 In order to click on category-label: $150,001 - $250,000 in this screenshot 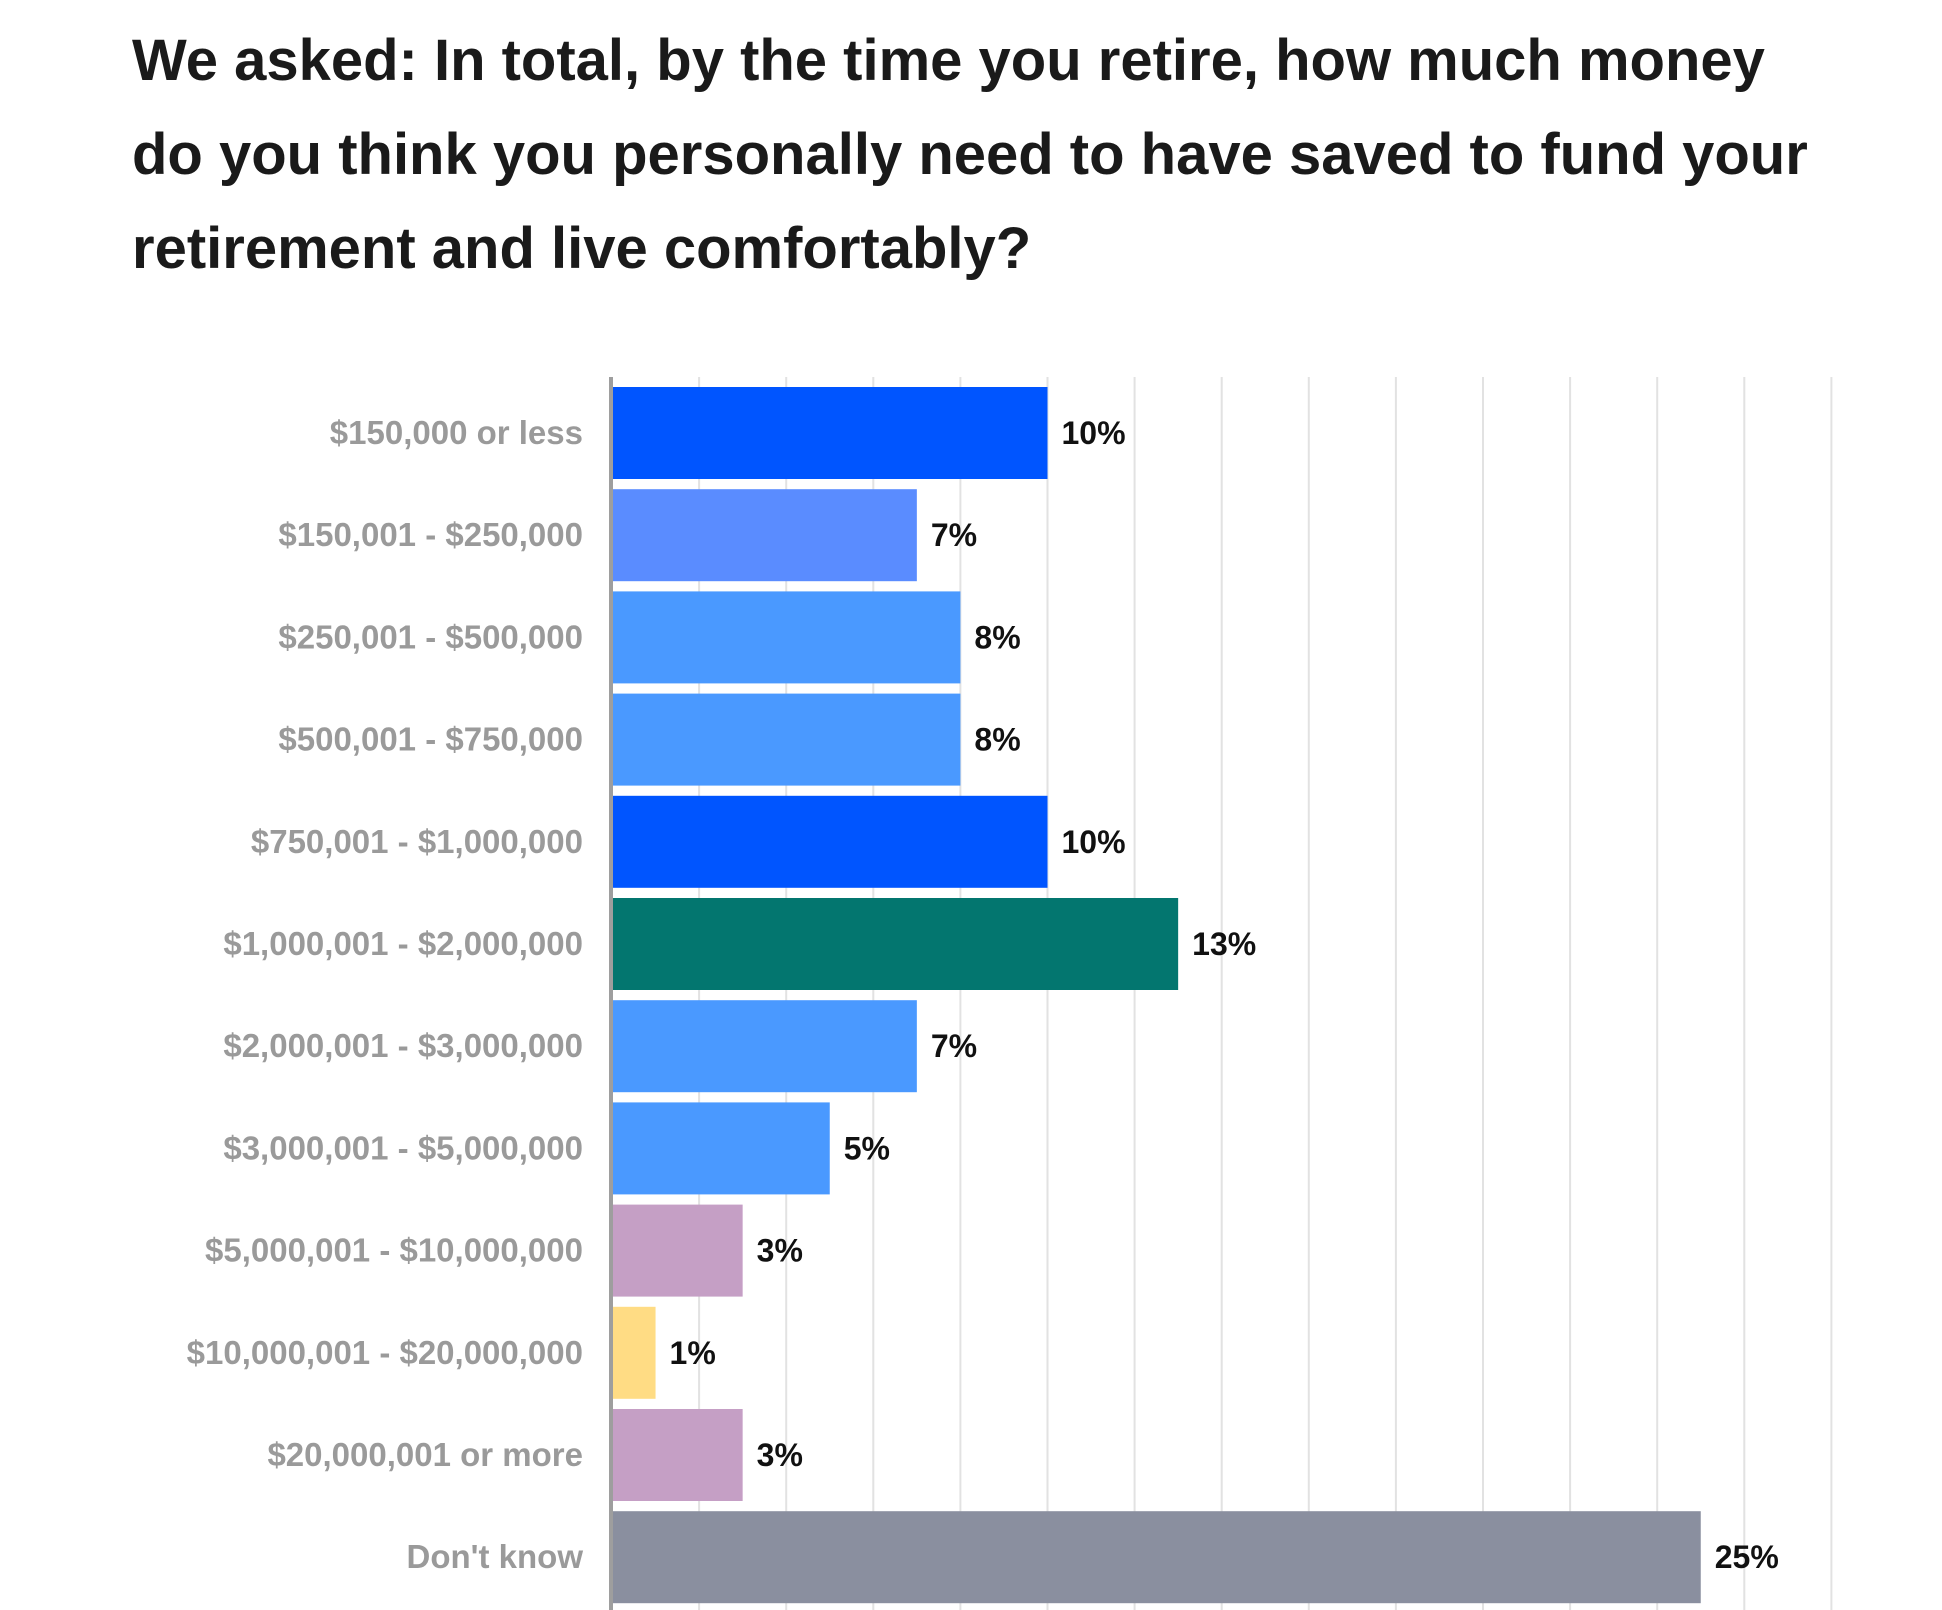, I will do `click(430, 534)`.